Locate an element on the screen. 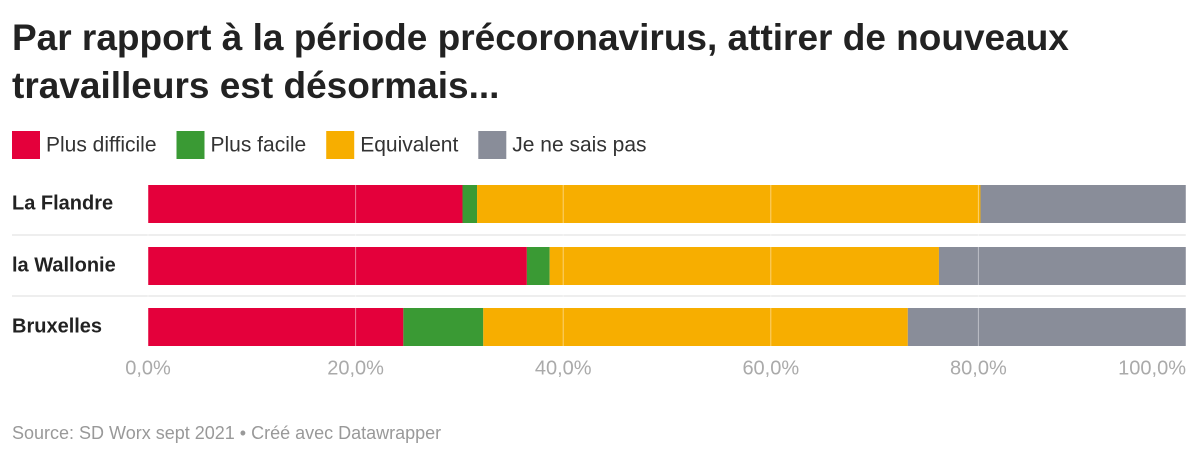 Image resolution: width=1199 pixels, height=456 pixels. x-tick-label: 80,0% is located at coordinates (978, 368).